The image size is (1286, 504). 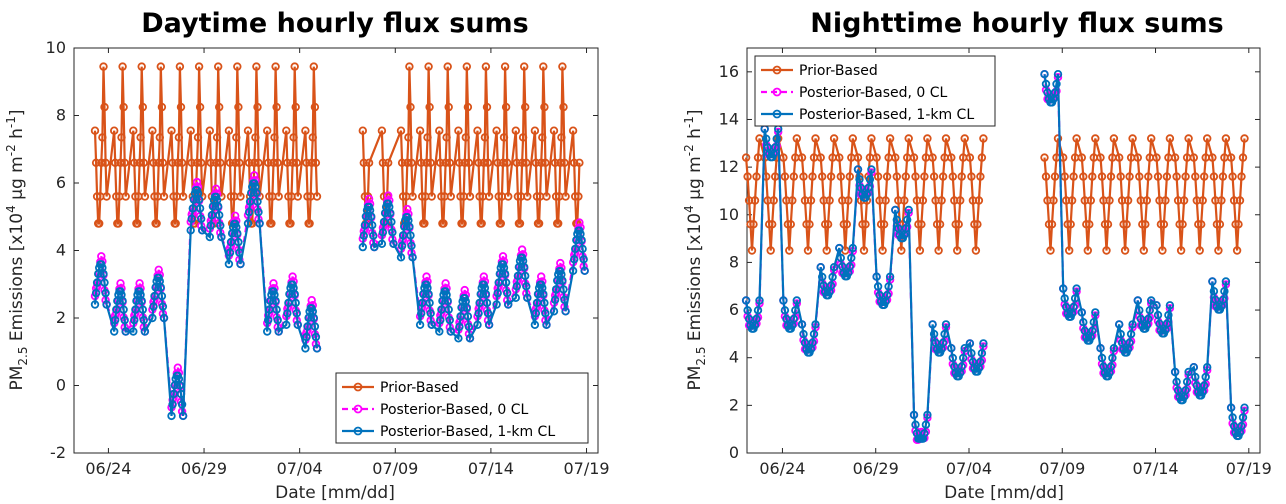 What do you see at coordinates (734, 261) in the screenshot?
I see `y-tick-label: 8` at bounding box center [734, 261].